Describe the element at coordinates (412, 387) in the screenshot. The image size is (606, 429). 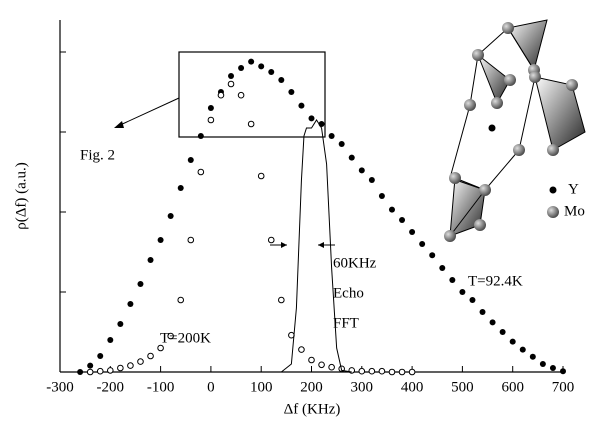
I see `x-tick-label: 400` at that location.